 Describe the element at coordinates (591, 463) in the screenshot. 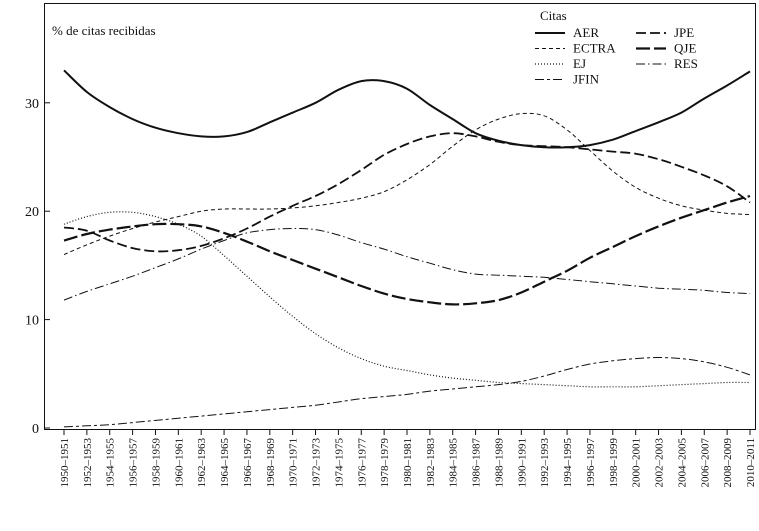

I see `x-tick-label: 1996–1997` at that location.